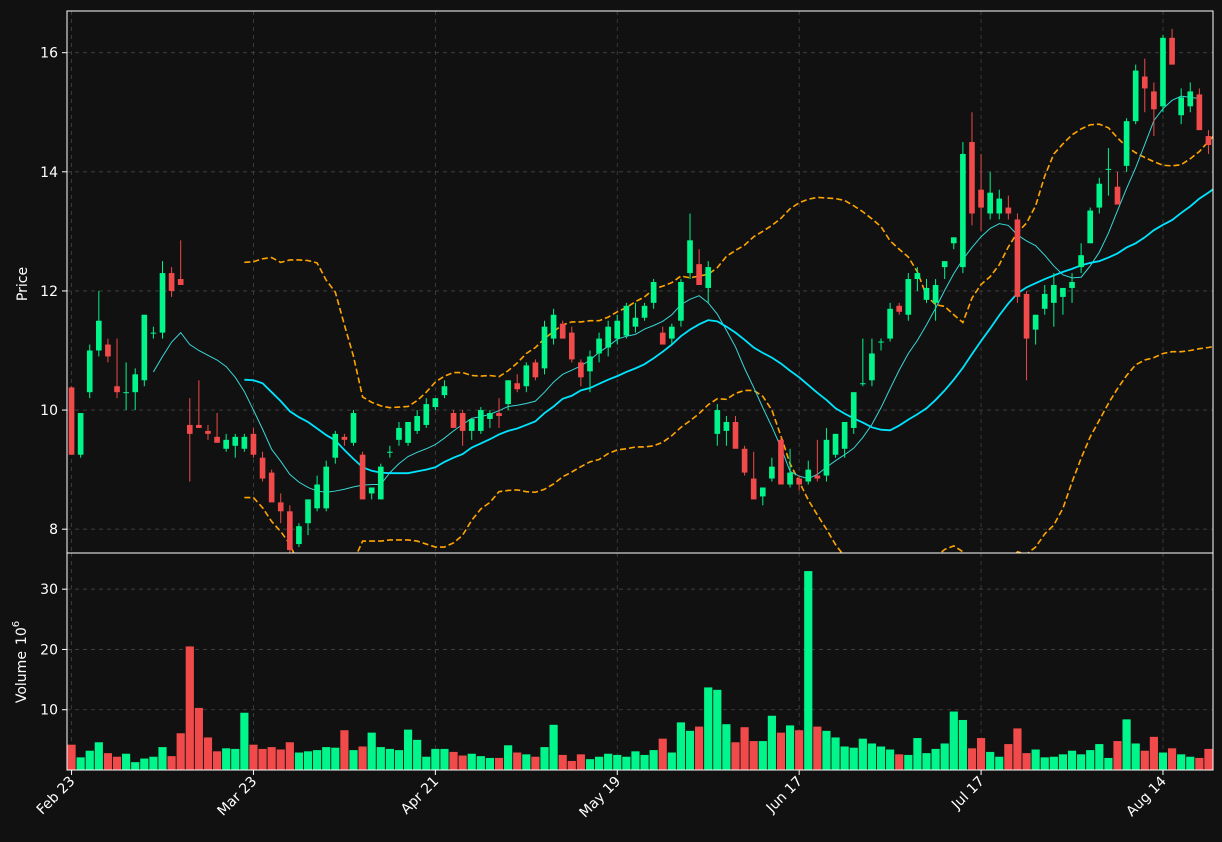 Image resolution: width=1222 pixels, height=842 pixels. I want to click on volume-axis-exponent-base: 10, so click(22, 636).